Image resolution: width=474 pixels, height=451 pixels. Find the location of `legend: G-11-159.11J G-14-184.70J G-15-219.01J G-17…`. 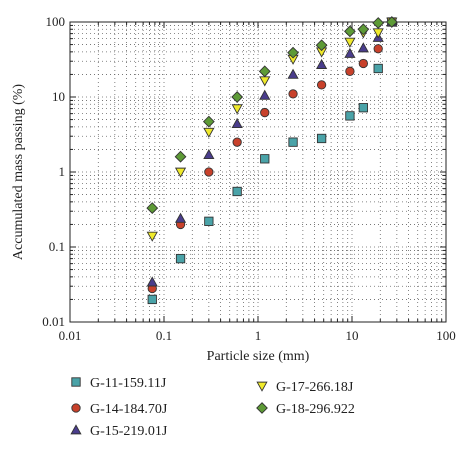

legend: G-11-159.11J G-14-184.70J G-15-219.01J G-17… is located at coordinates (212, 407).